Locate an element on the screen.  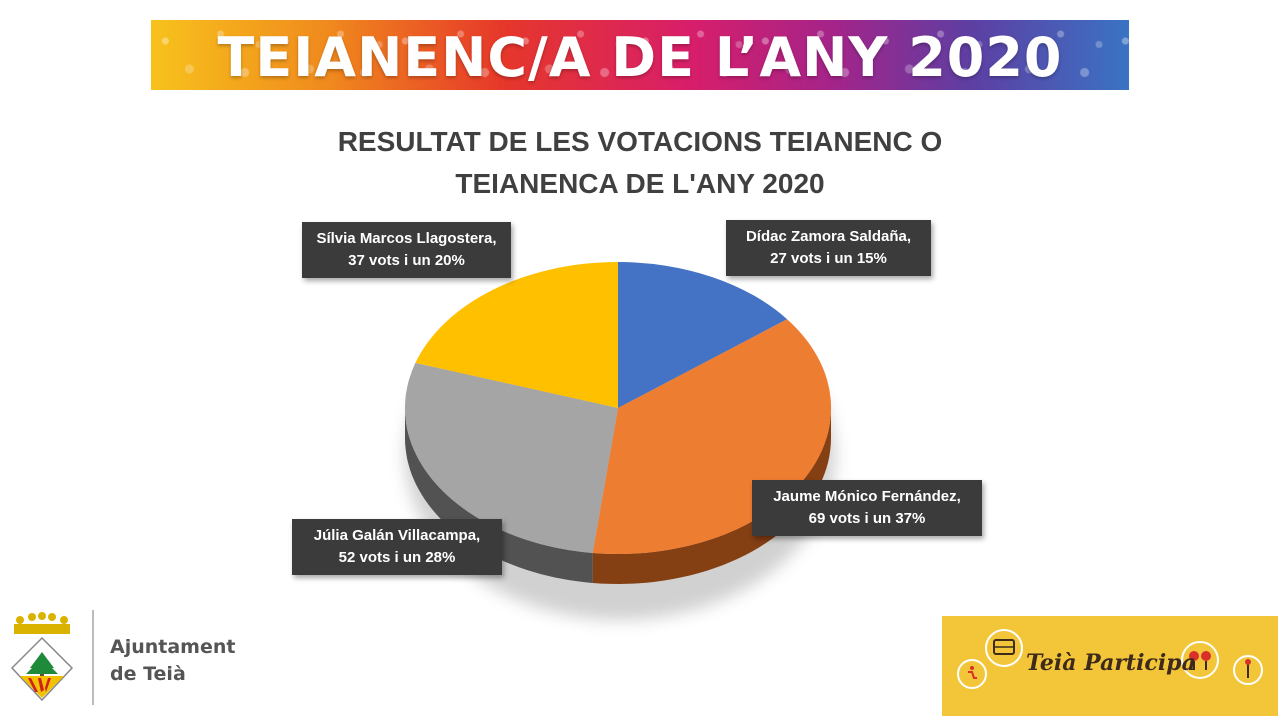
banner-texture is located at coordinates (640, 55).